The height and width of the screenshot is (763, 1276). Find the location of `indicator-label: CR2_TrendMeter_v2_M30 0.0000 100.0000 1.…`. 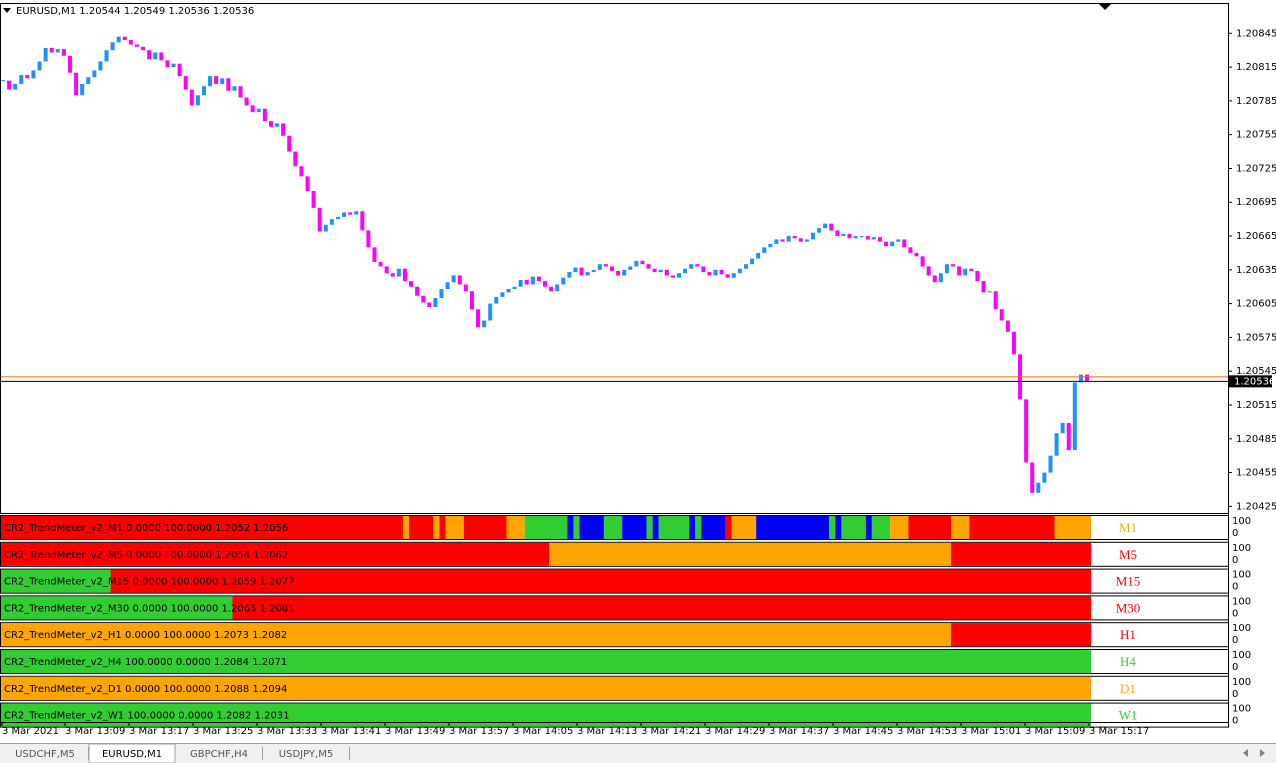

indicator-label: CR2_TrendMeter_v2_M30 0.0000 100.0000 1.… is located at coordinates (149, 608).